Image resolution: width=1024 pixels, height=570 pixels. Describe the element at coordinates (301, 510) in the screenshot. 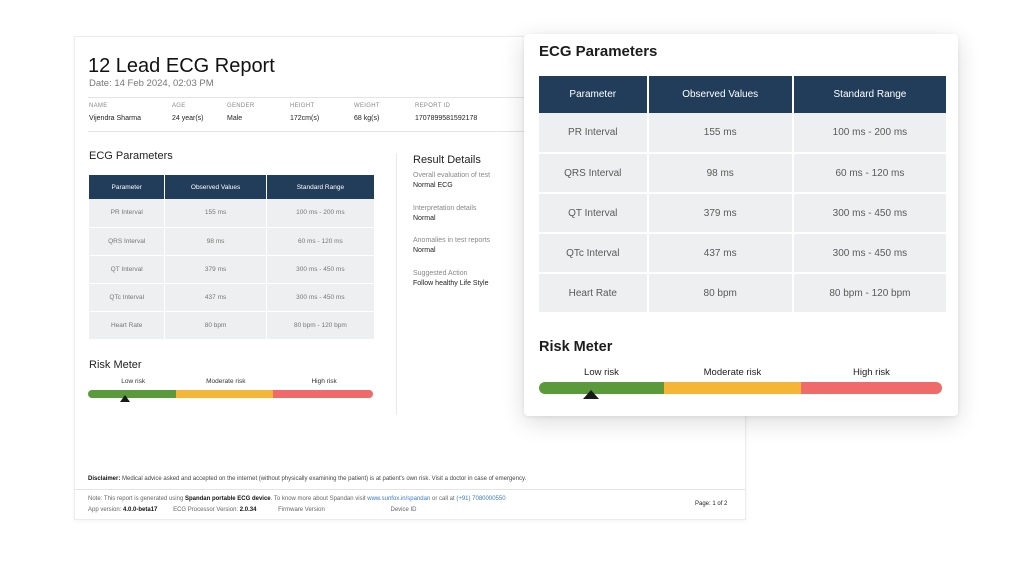

I see `firmware-version-label: Firmware Version` at that location.